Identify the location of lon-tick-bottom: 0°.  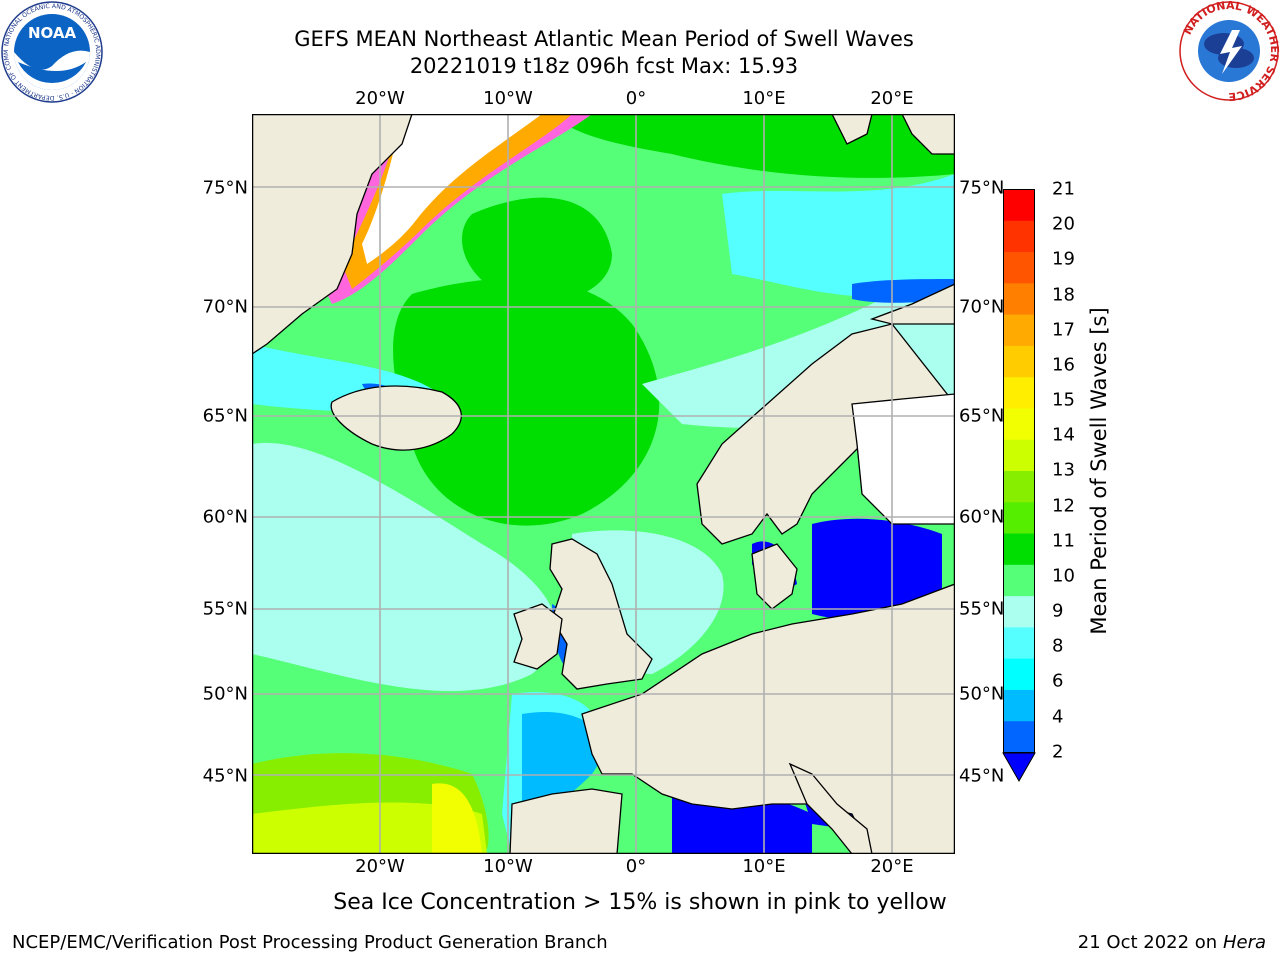
(636, 866).